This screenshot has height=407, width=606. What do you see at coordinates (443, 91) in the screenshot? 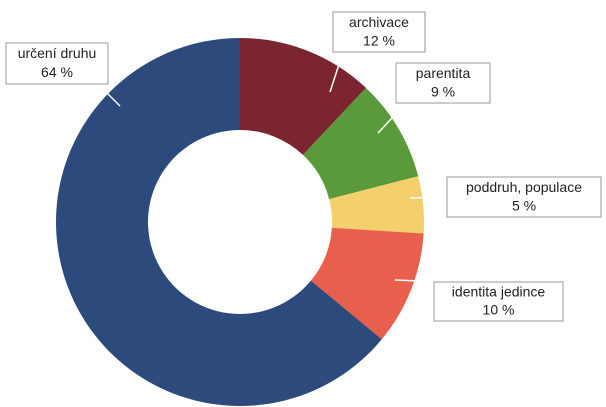
I see `slice-value: 9 %` at bounding box center [443, 91].